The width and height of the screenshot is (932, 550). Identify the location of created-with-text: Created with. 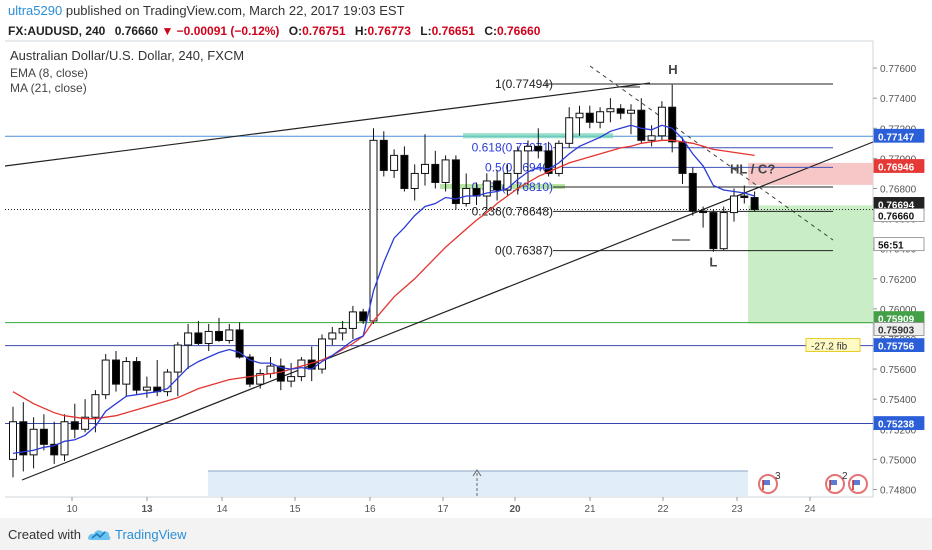
(44, 534).